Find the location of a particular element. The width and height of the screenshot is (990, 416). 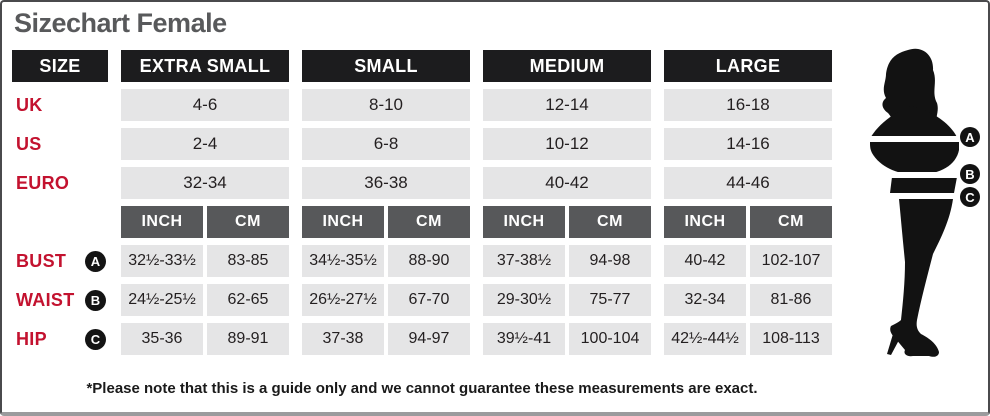

hip-label: HIP is located at coordinates (31, 338).